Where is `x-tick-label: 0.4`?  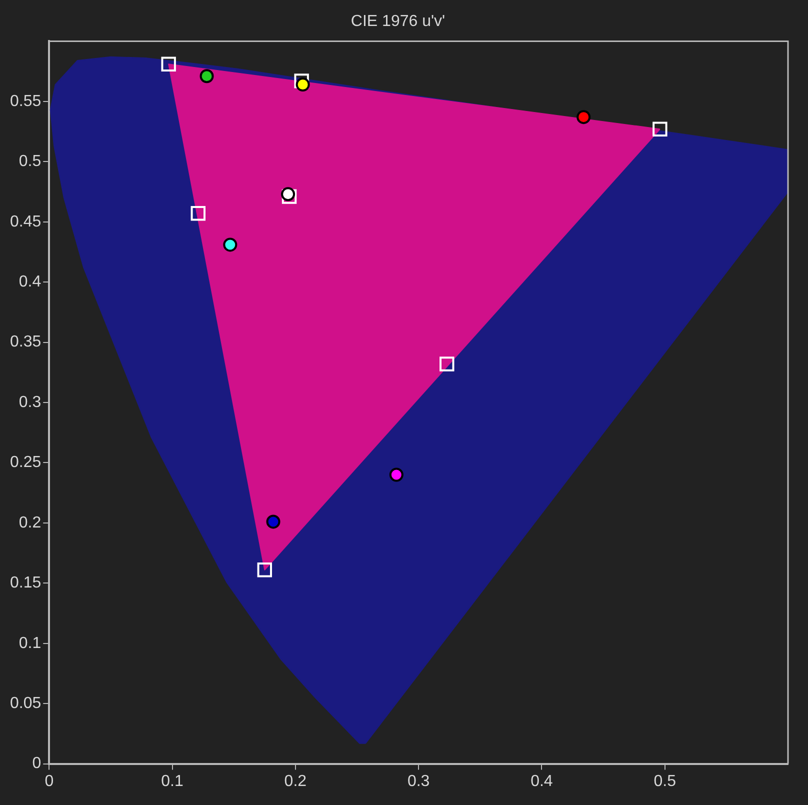
x-tick-label: 0.4 is located at coordinates (541, 781).